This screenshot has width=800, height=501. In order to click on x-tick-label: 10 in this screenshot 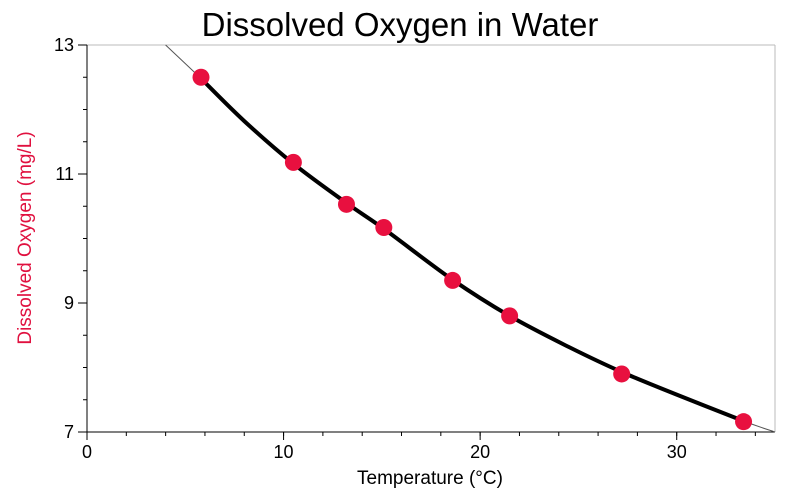, I will do `click(284, 452)`.